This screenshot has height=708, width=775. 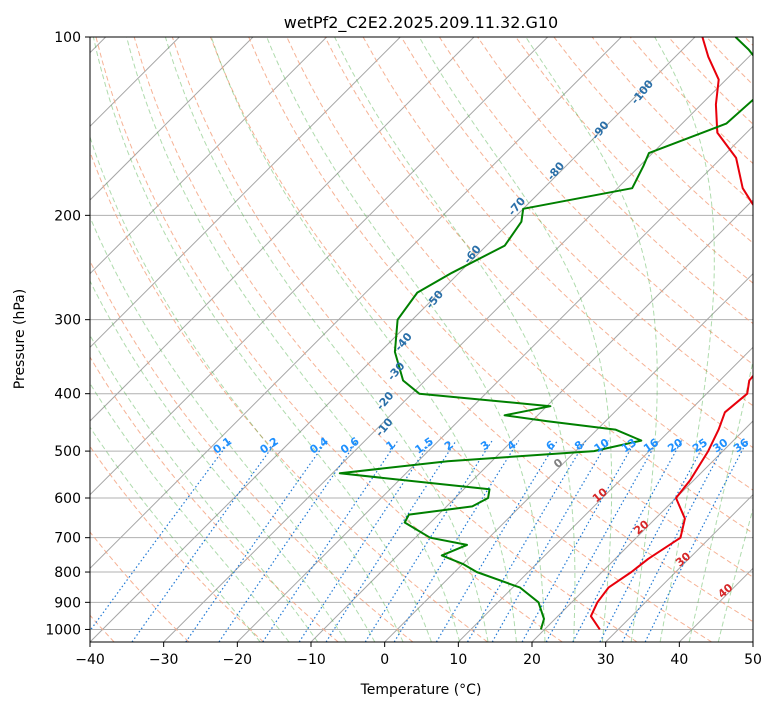 I want to click on y-tick-label: 600, so click(x=67, y=499).